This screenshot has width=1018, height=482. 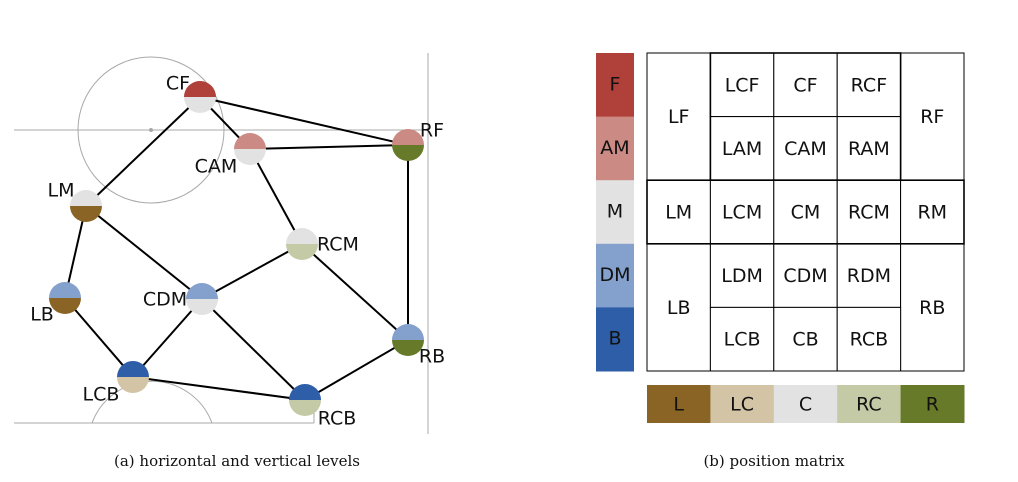 What do you see at coordinates (322, 244) in the screenshot?
I see `node-rcm: RCM` at bounding box center [322, 244].